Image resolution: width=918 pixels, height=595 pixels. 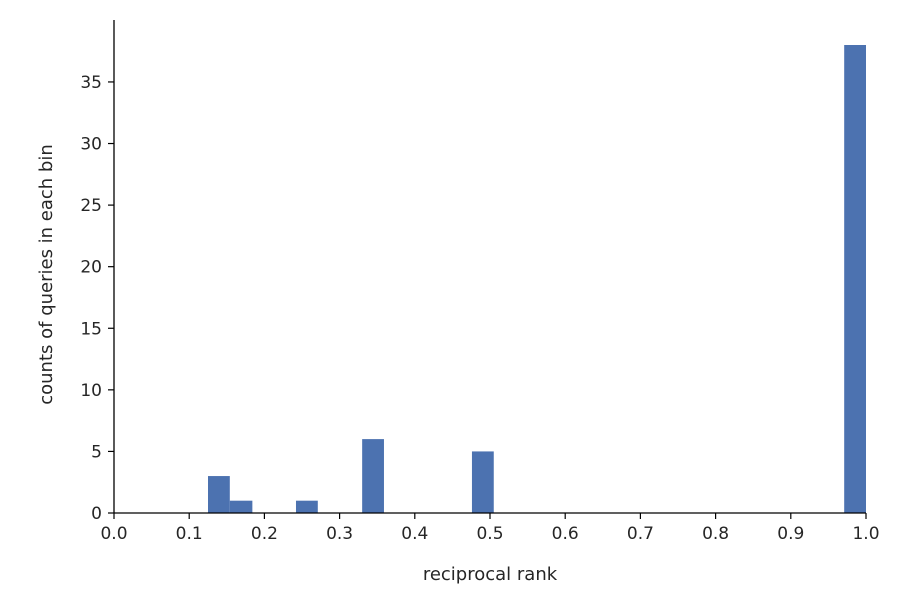 What do you see at coordinates (414, 534) in the screenshot?
I see `x-tick-label-4: 0.4` at bounding box center [414, 534].